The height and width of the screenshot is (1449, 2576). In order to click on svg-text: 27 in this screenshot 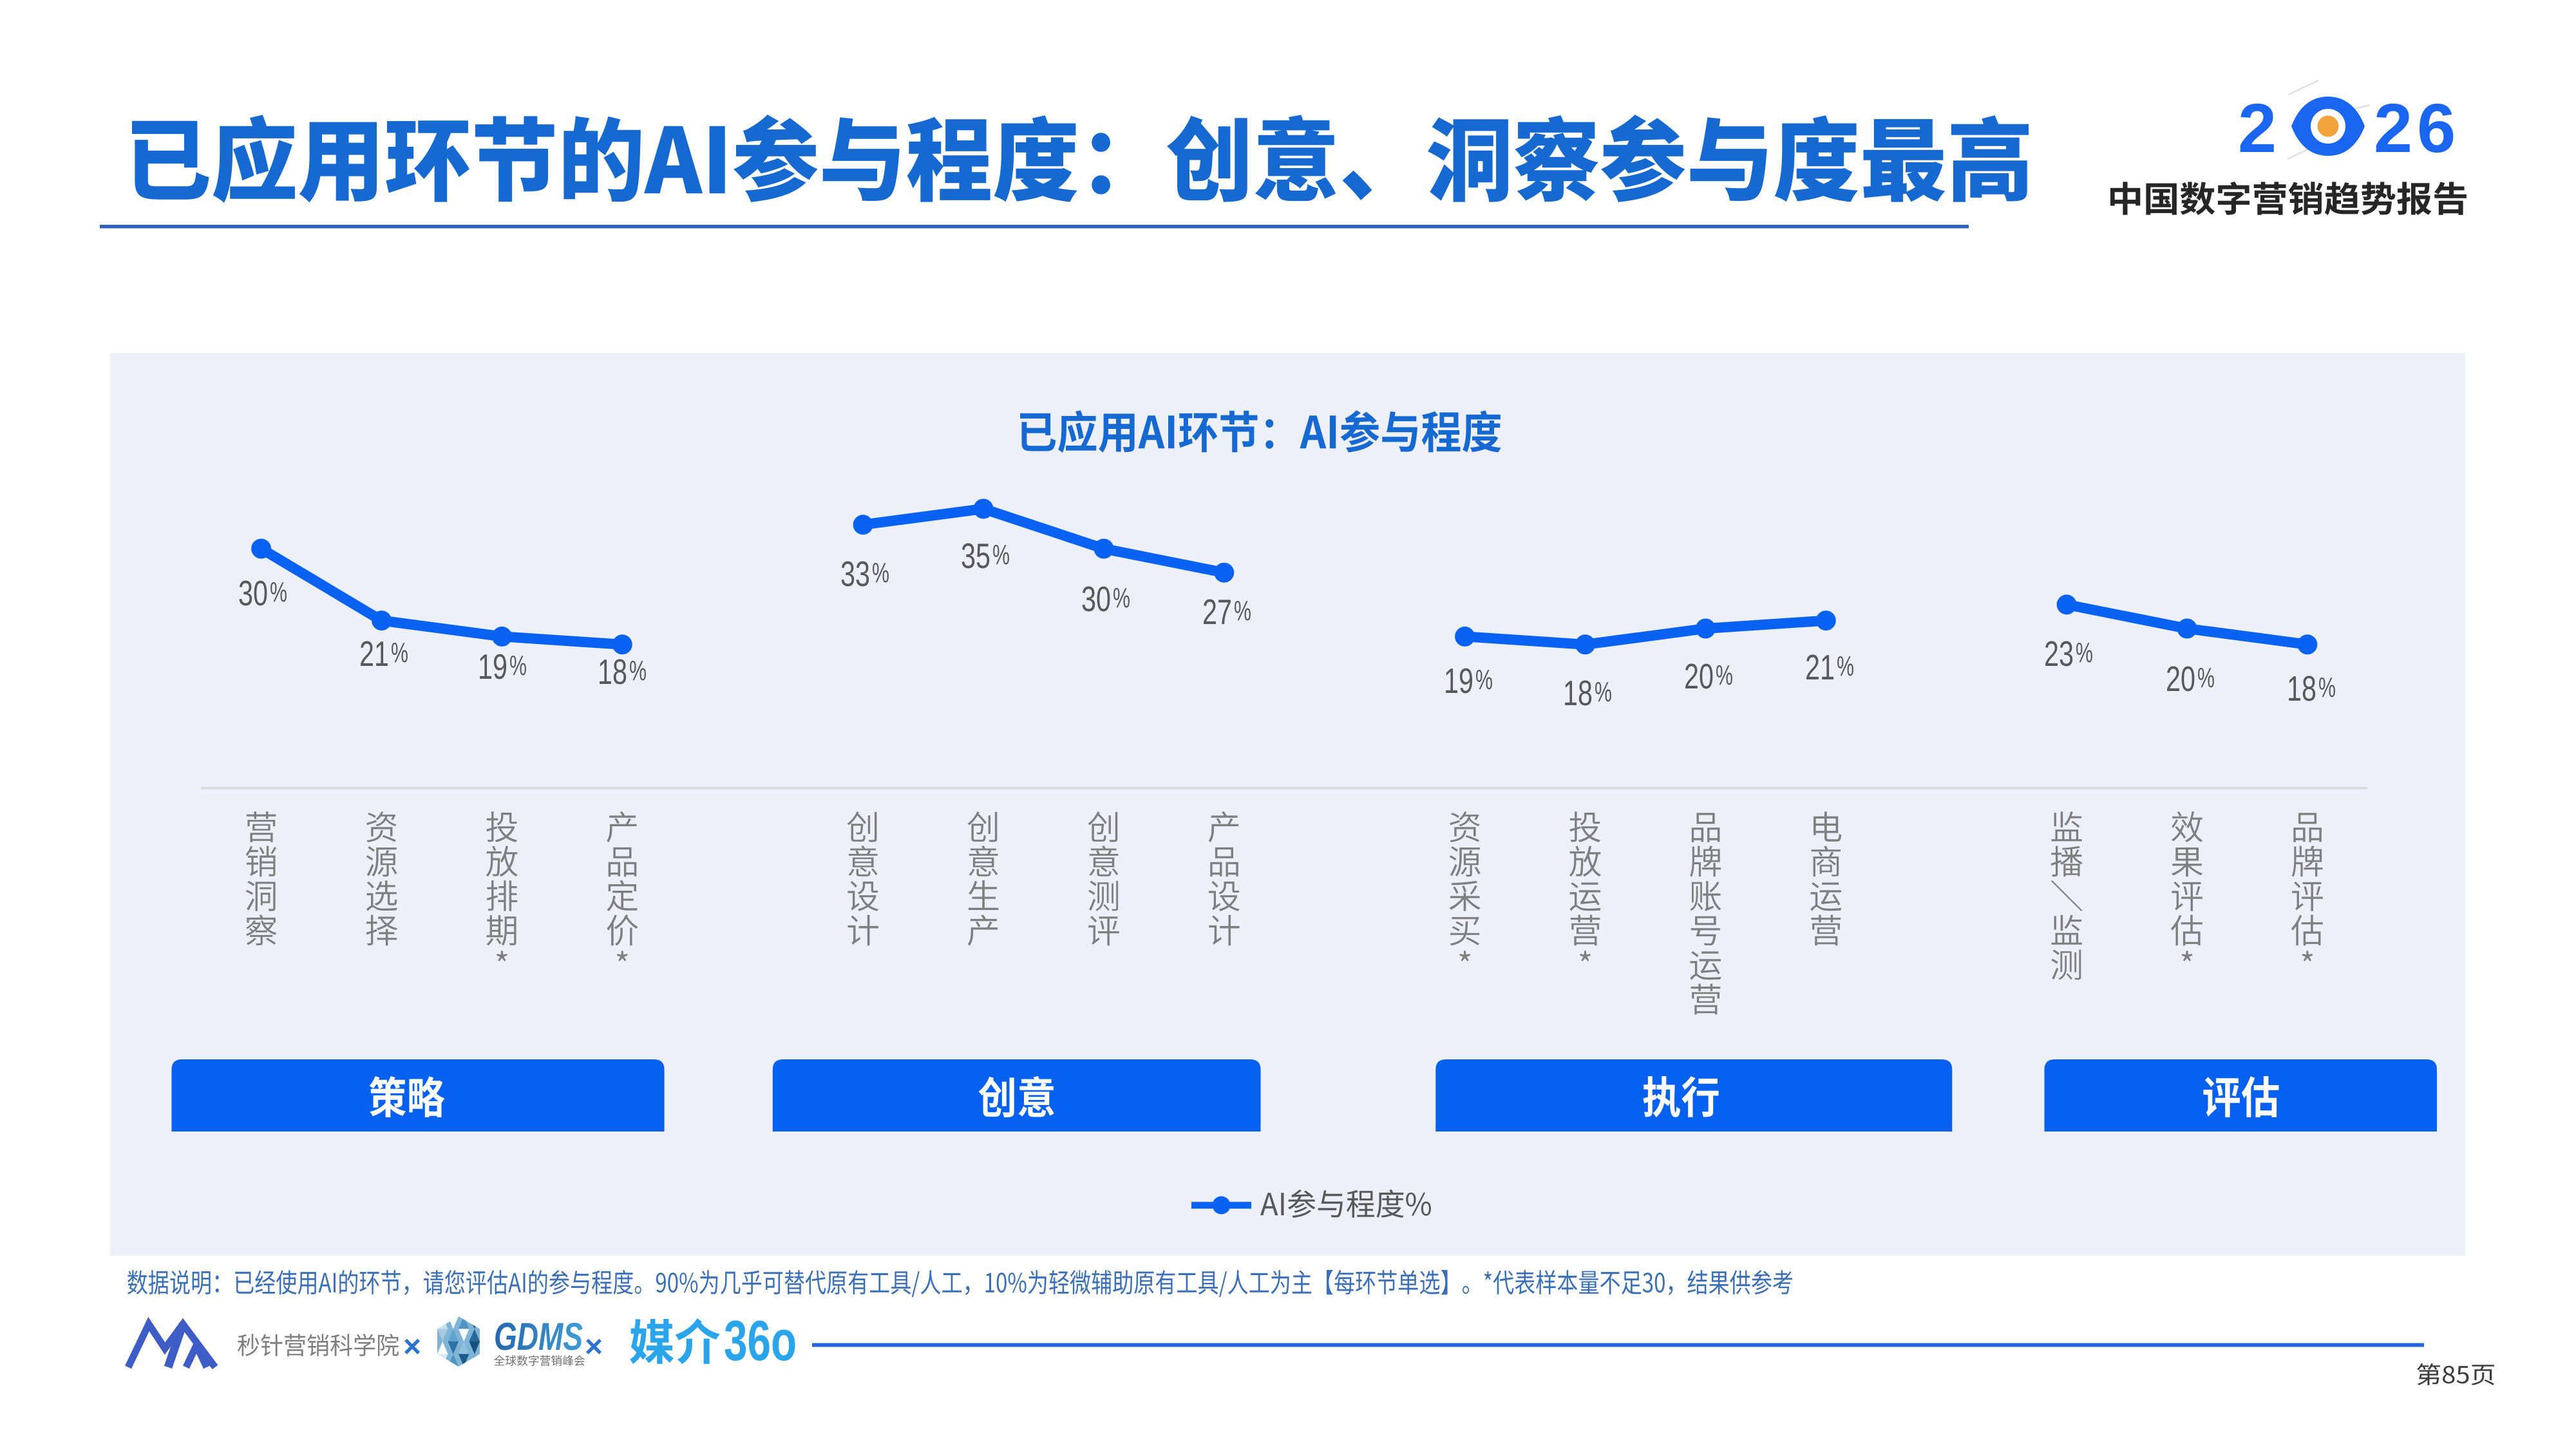, I will do `click(1217, 612)`.